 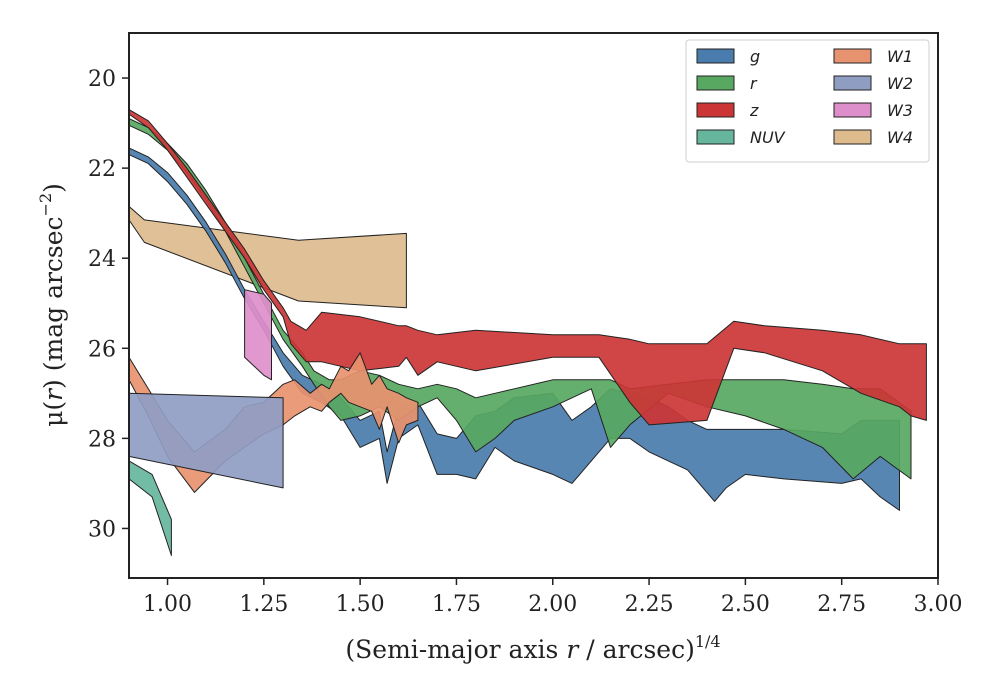 What do you see at coordinates (102, 79) in the screenshot?
I see `y-tick-label: 20` at bounding box center [102, 79].